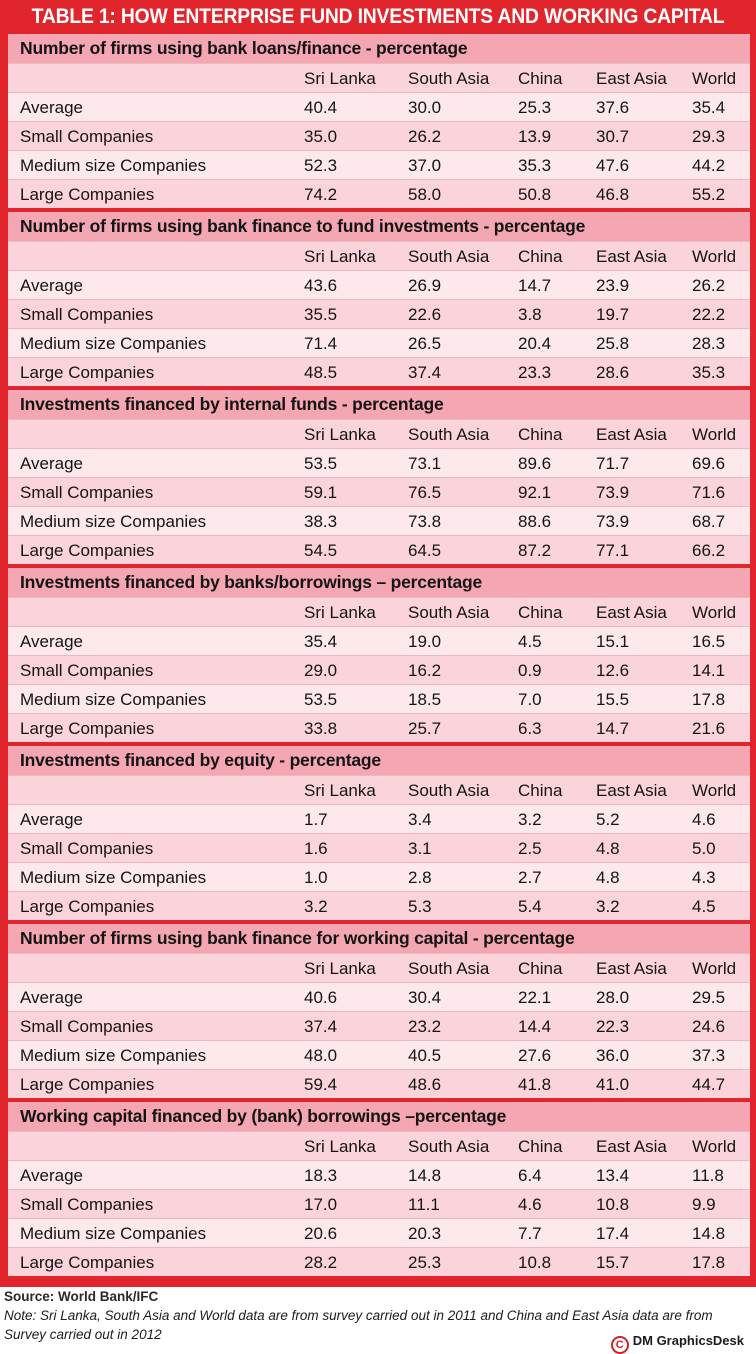 Image resolution: width=756 pixels, height=1354 pixels. What do you see at coordinates (321, 1262) in the screenshot?
I see `table-cell: 28.2` at bounding box center [321, 1262].